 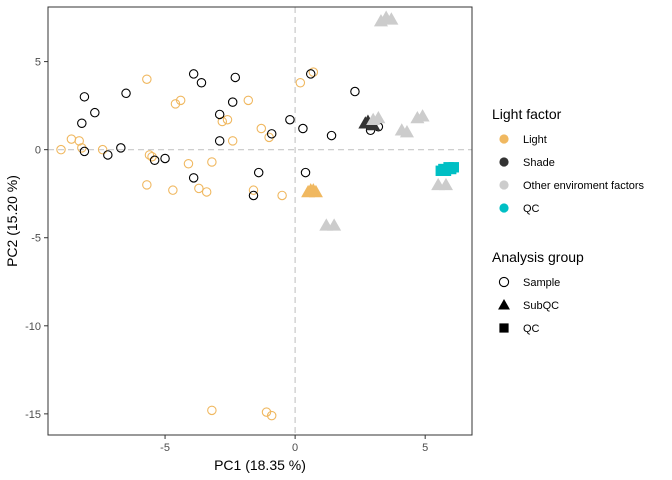 I want to click on series-shade-sample, so click(x=230, y=135).